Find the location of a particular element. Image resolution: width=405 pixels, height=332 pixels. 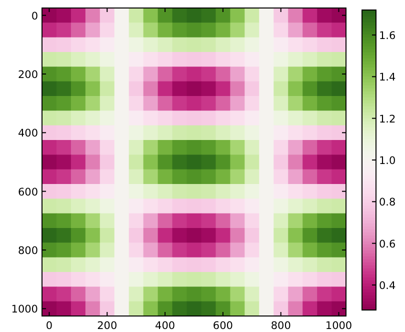

x-tick-label: 800 is located at coordinates (280, 326).